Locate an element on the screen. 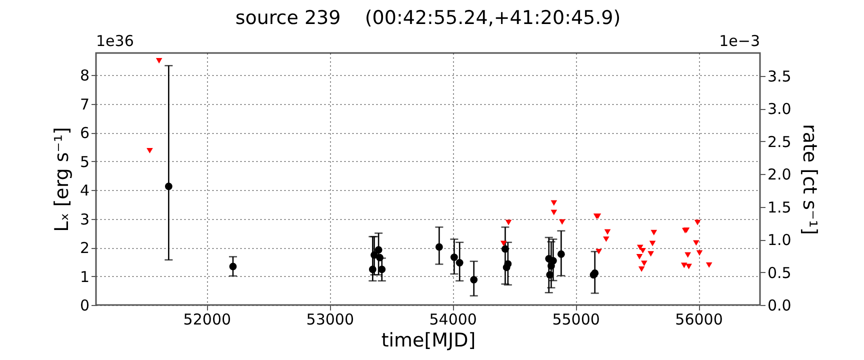 This screenshot has height=360, width=864. y2-tick-label: 1.5 is located at coordinates (780, 207).